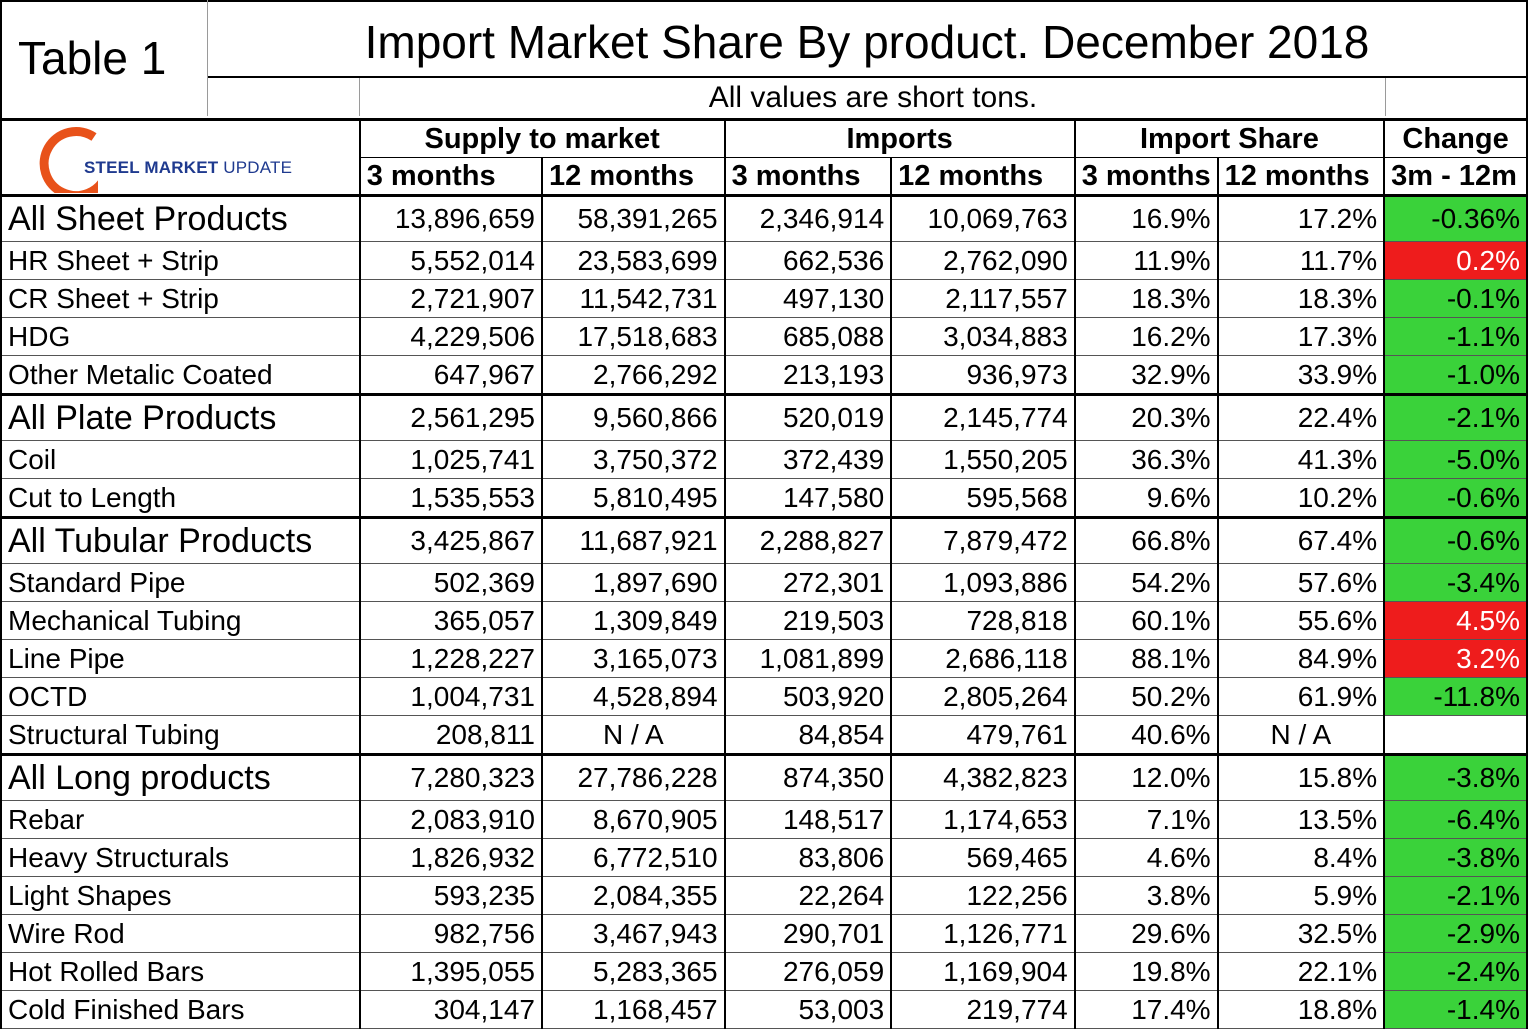  I want to click on share-3m-cell: 88.1%, so click(1146, 658).